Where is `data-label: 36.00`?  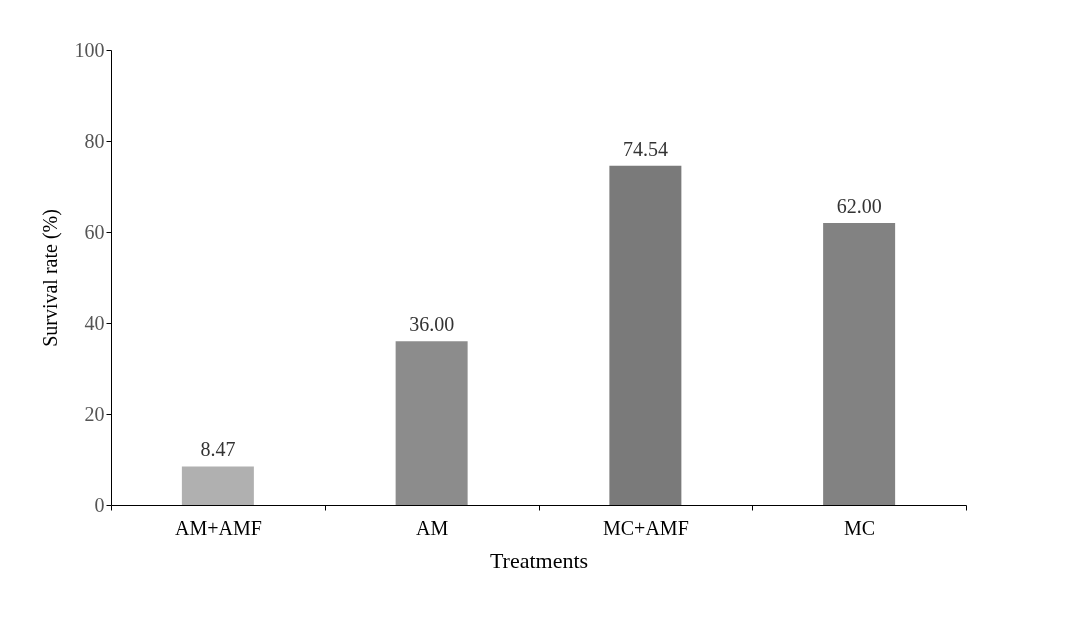
data-label: 36.00 is located at coordinates (432, 324).